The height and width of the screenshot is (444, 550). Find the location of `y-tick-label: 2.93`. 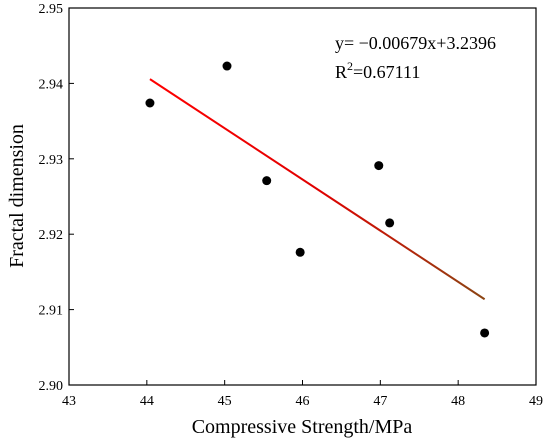

y-tick-label: 2.93 is located at coordinates (51, 160).